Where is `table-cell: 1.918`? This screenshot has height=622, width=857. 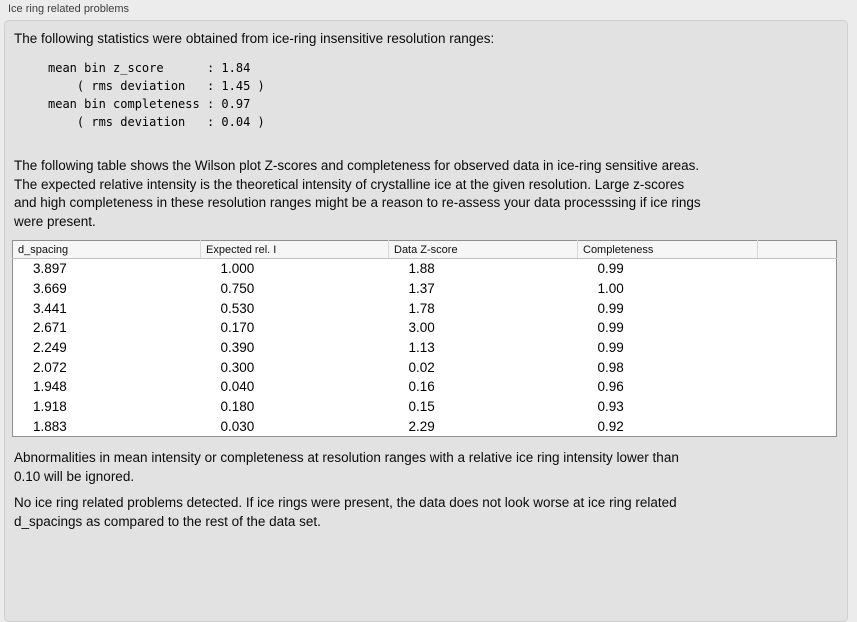
table-cell: 1.918 is located at coordinates (50, 407).